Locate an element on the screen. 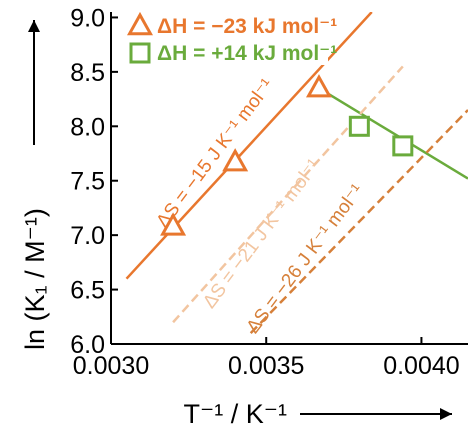  y-tick-label: 9.0 is located at coordinates (87, 18).